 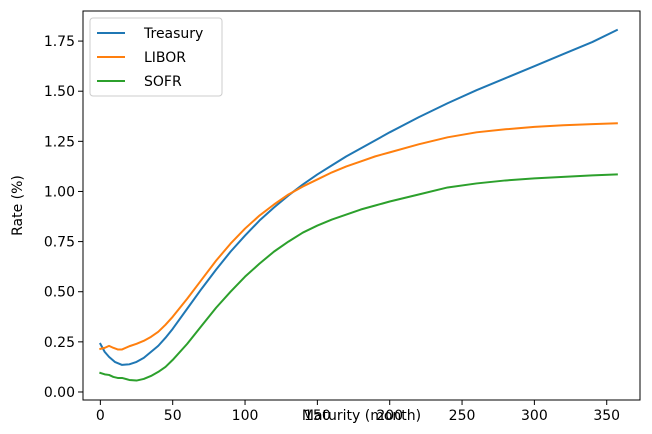 I want to click on x-tick-label: 100, so click(x=245, y=416).